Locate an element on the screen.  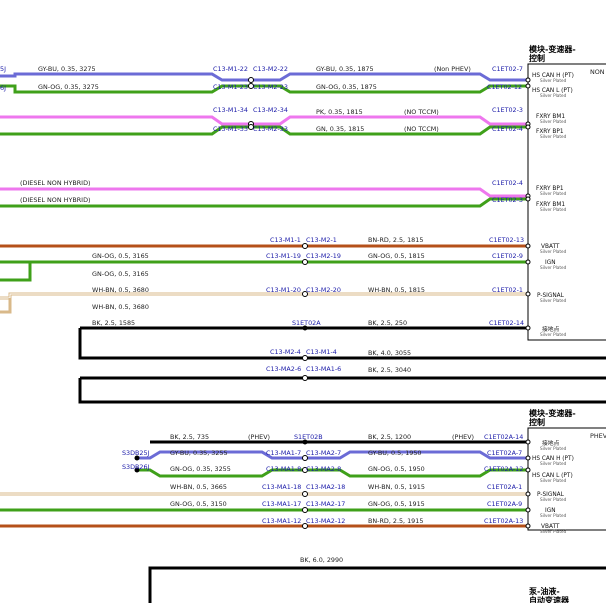
svg-text: C1ET02A-13 is located at coordinates (503, 521).